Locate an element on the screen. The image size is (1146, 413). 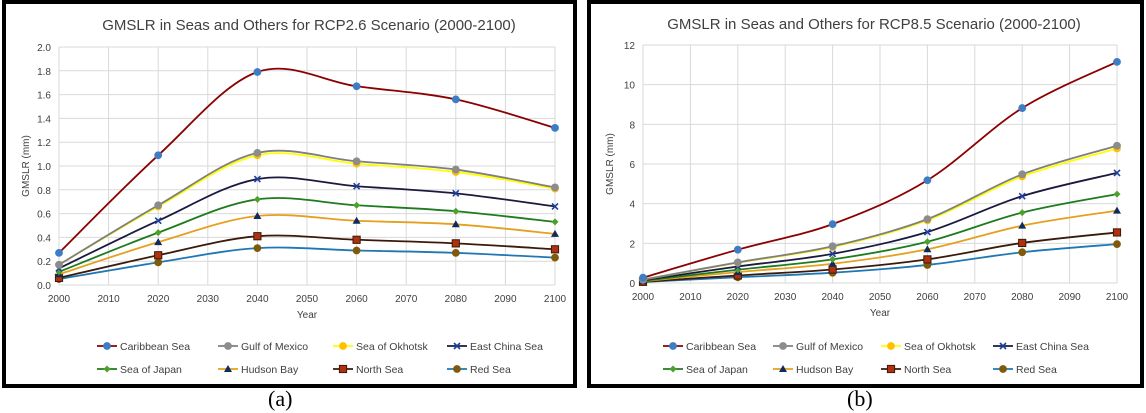
y-tick-label: 1.0 is located at coordinates (44, 167).